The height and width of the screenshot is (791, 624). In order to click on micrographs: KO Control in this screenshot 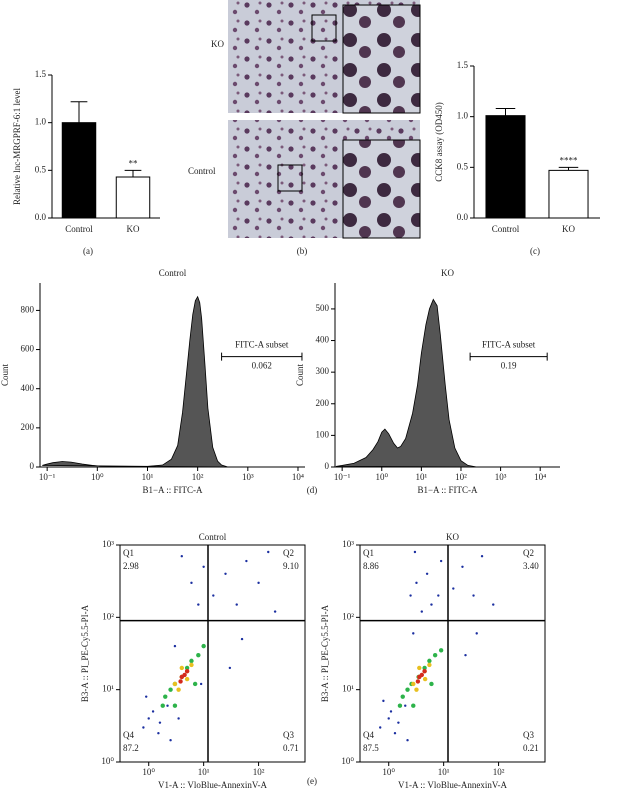, I will do `click(304, 119)`.